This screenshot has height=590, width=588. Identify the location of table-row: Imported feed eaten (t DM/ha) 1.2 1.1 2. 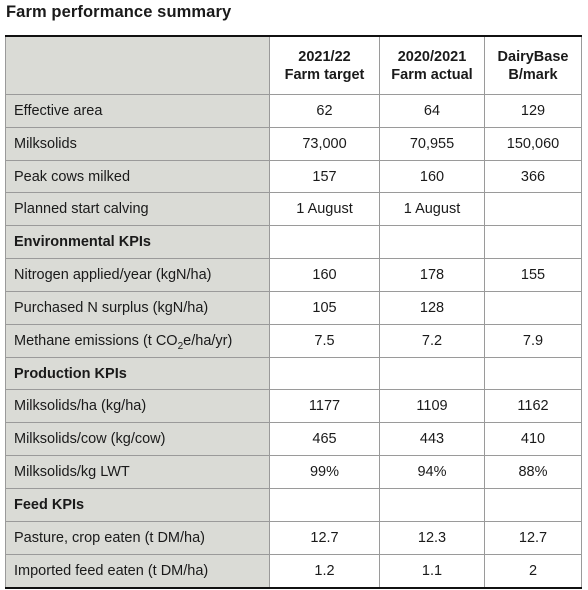
(293, 571).